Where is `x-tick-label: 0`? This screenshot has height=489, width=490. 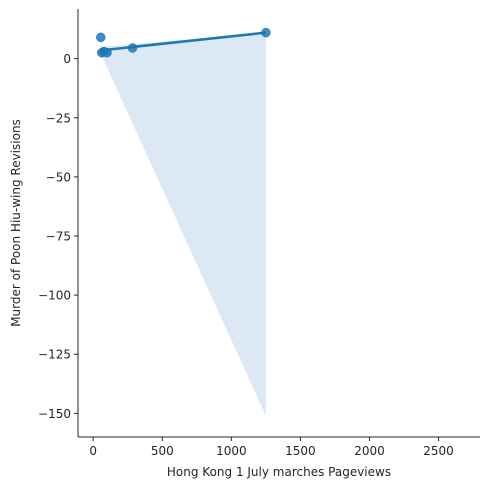
x-tick-label: 0 is located at coordinates (93, 451).